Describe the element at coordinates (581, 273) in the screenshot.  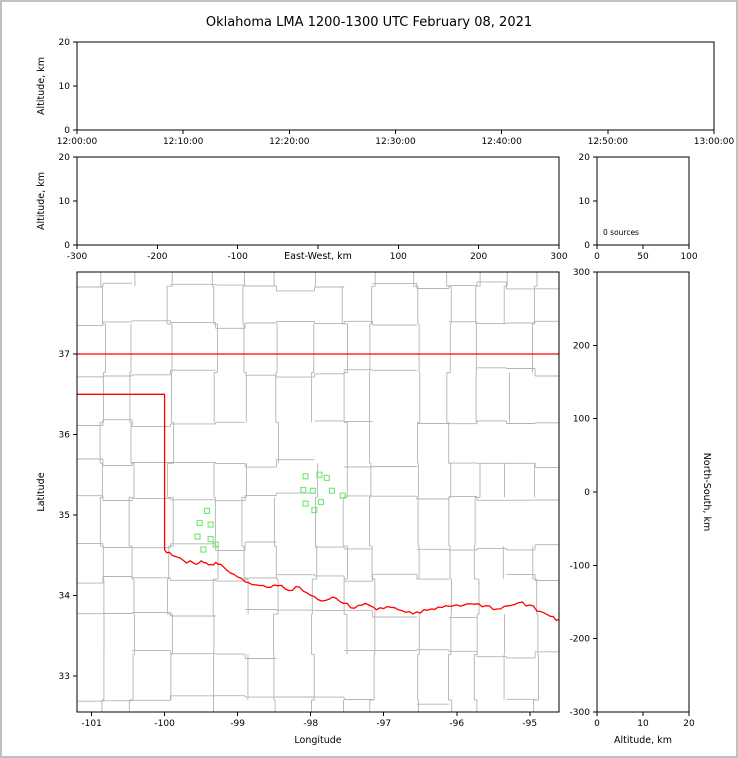
I see `y-tick-label: 300` at that location.